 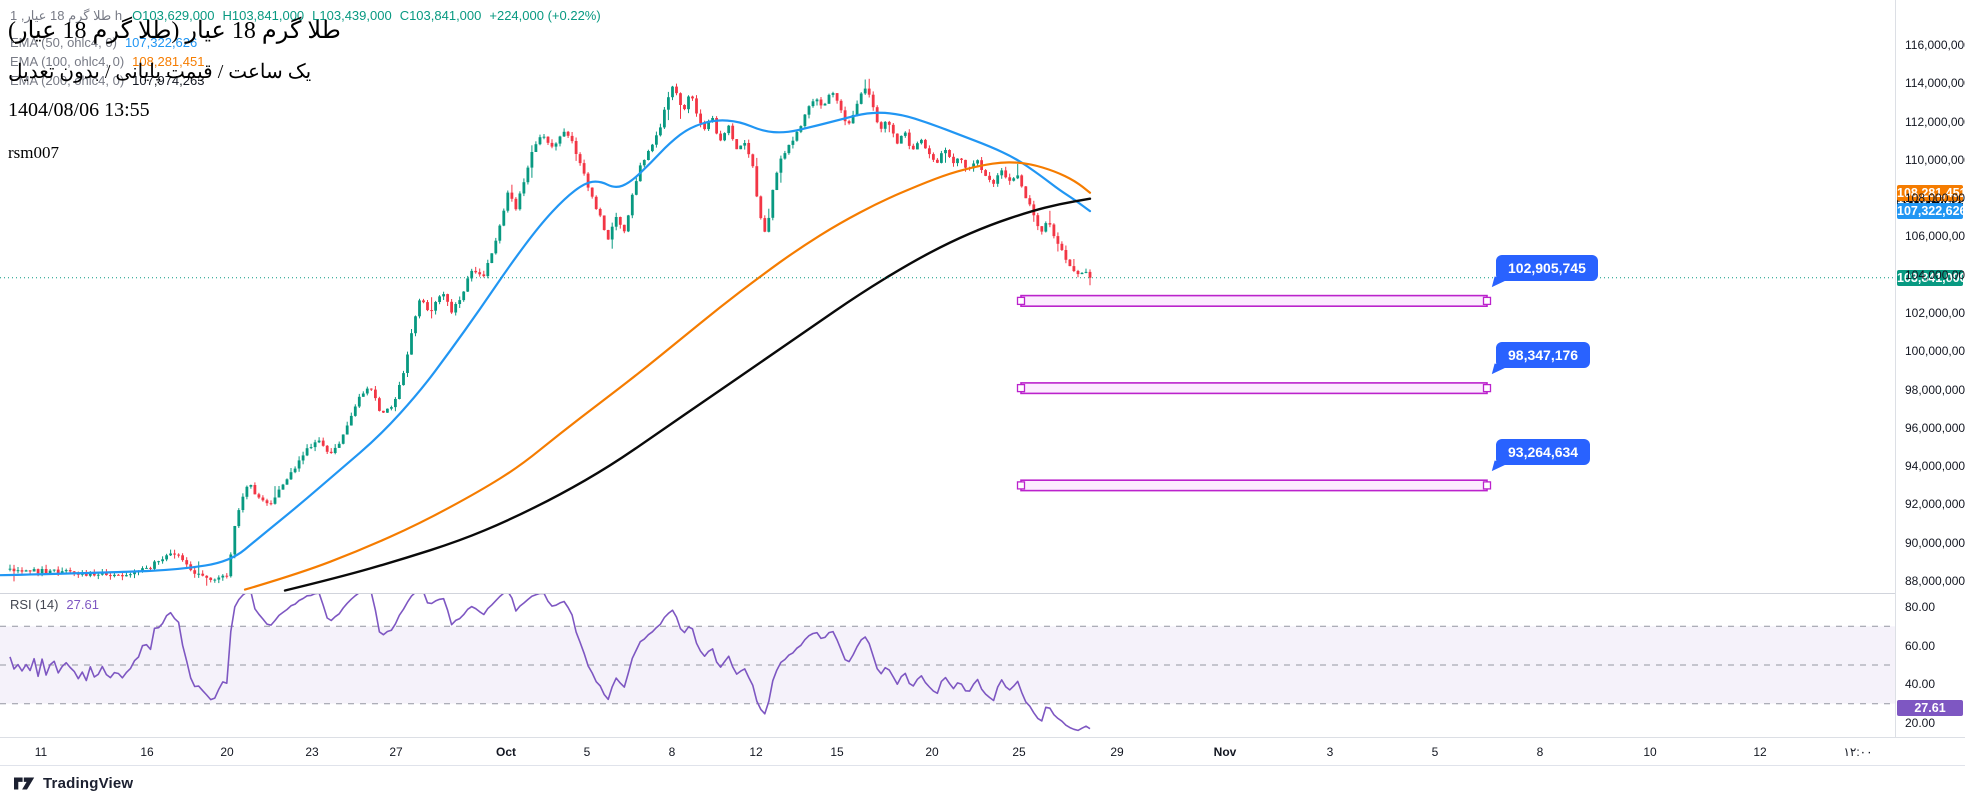 What do you see at coordinates (1920, 607) in the screenshot?
I see `rsi-tick-80: 80.00` at bounding box center [1920, 607].